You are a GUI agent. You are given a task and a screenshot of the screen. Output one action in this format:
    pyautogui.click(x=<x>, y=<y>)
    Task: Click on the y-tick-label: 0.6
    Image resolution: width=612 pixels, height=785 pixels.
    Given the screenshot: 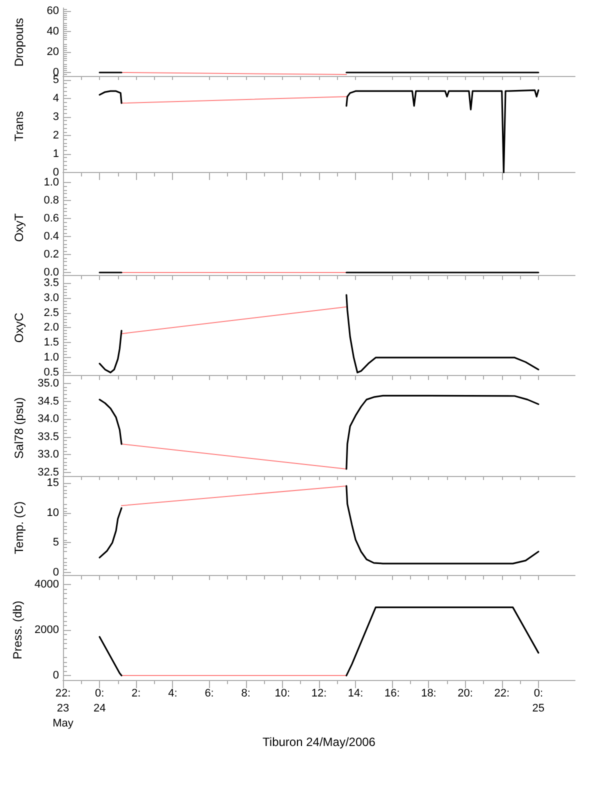 What is the action you would take?
    pyautogui.click(x=51, y=218)
    